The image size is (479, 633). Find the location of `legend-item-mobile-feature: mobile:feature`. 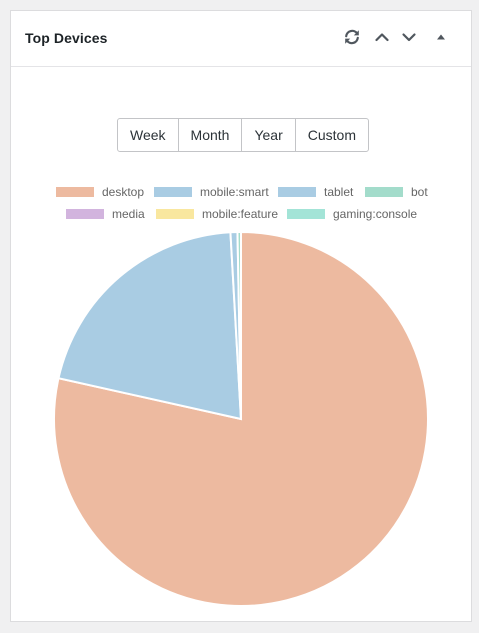

legend-item-mobile-feature: mobile:feature is located at coordinates (217, 214).